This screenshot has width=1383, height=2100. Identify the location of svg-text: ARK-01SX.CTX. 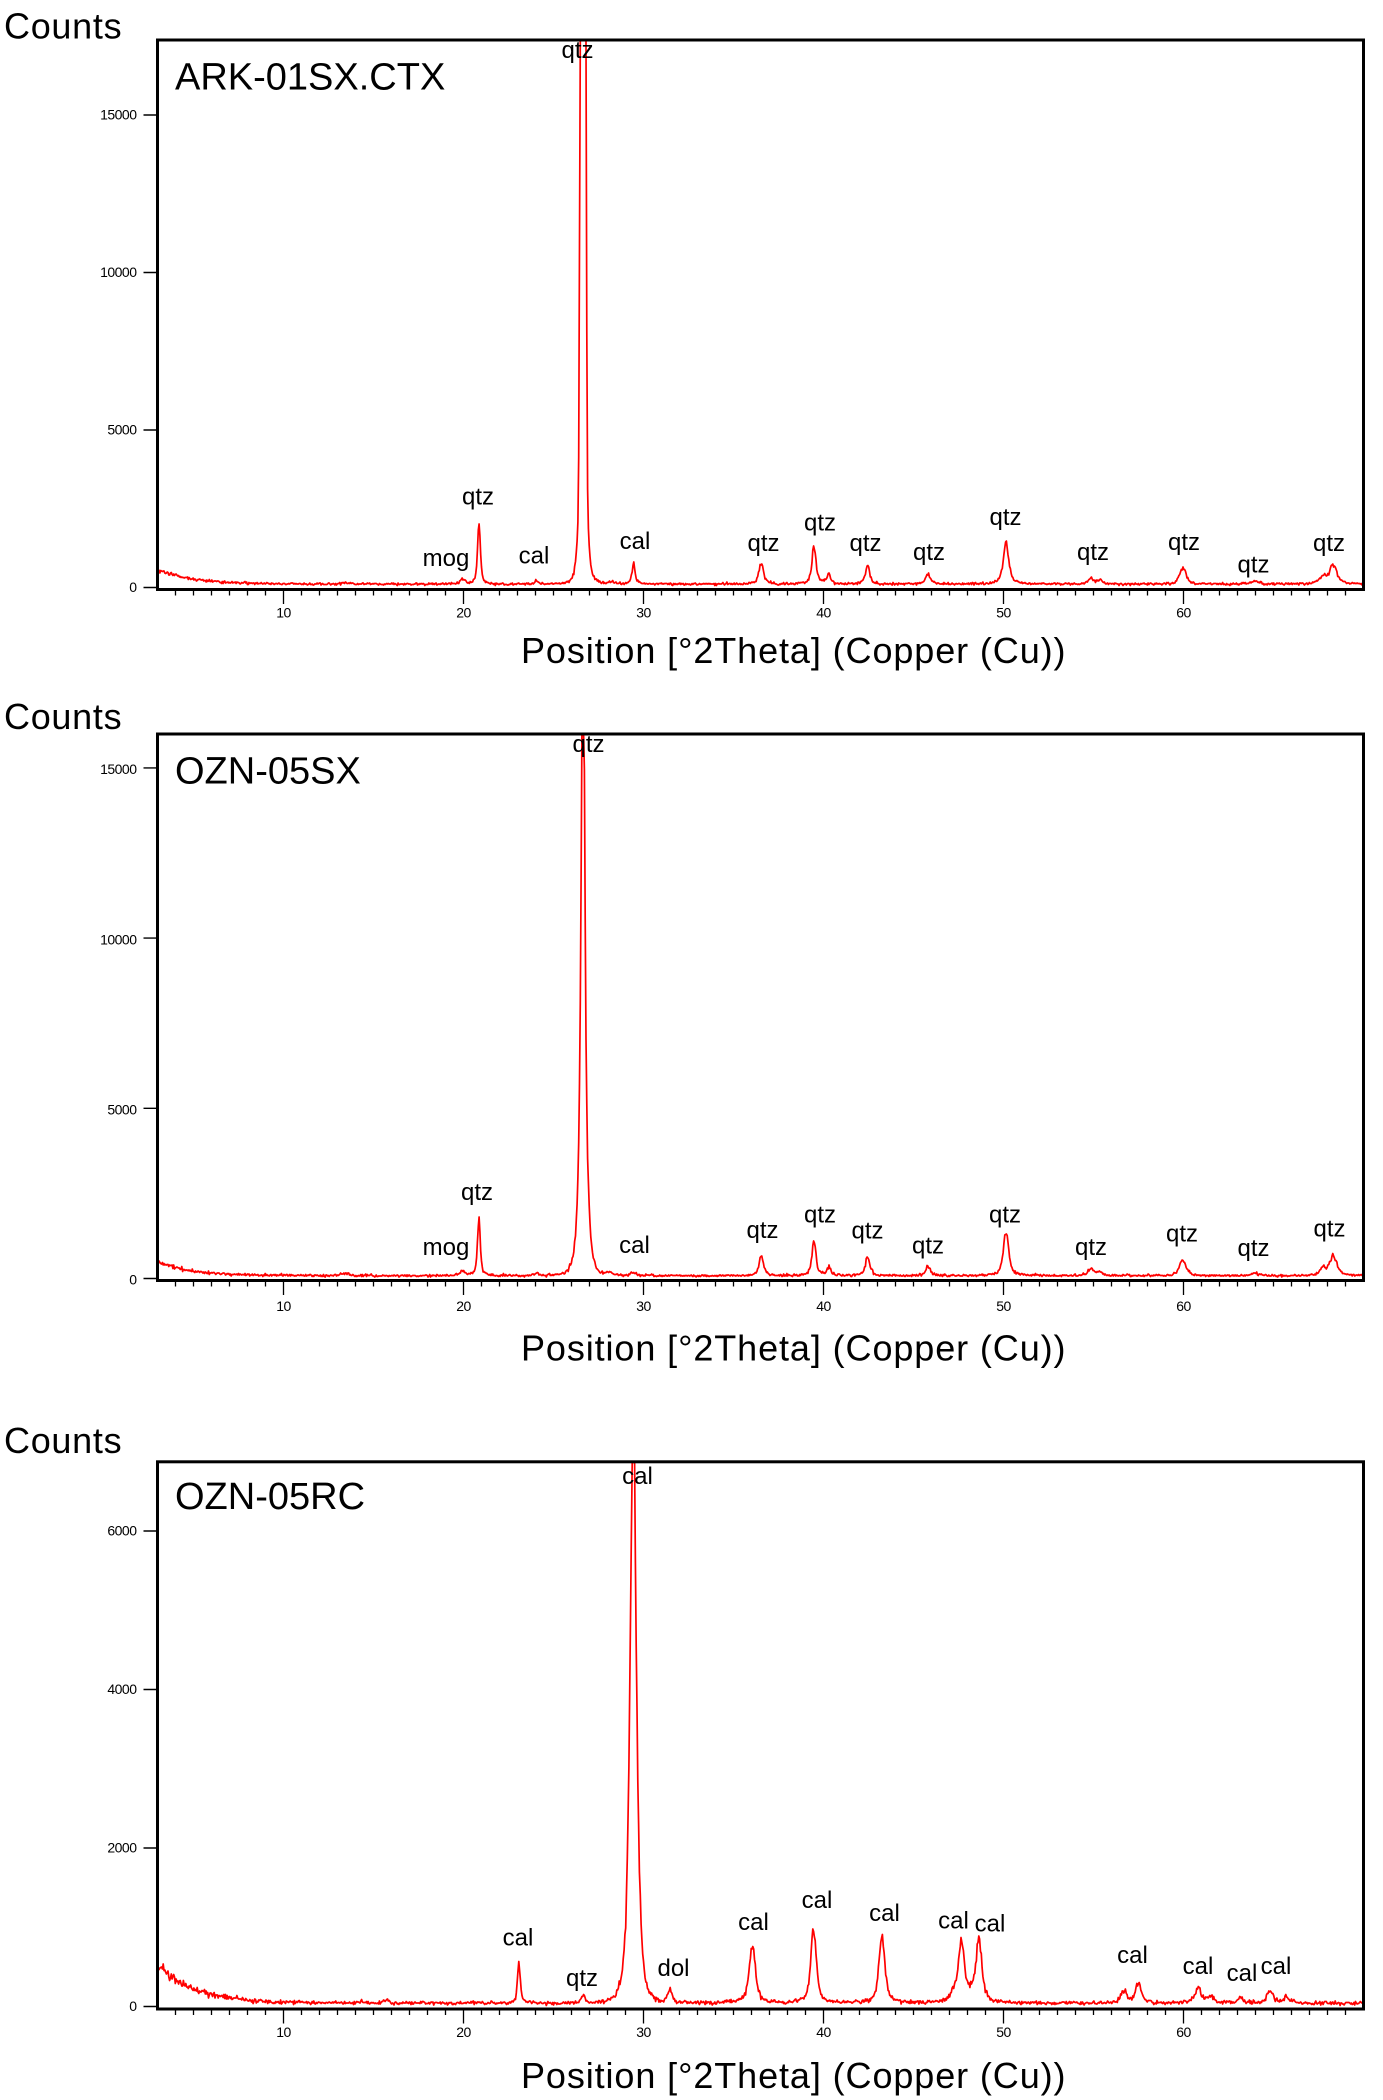
(310, 78).